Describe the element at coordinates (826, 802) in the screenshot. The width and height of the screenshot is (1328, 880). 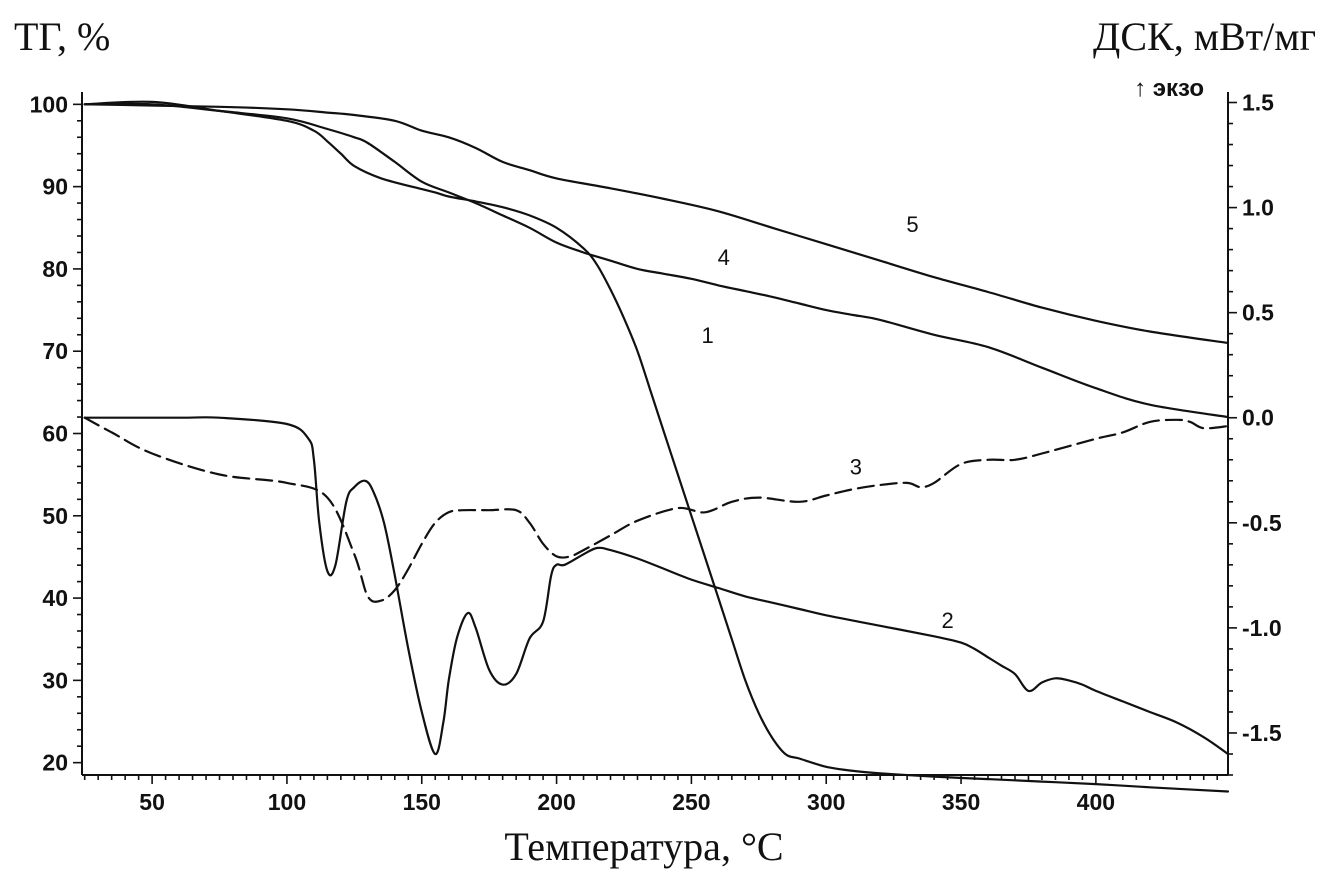
I see `x-tick-label: 300` at that location.